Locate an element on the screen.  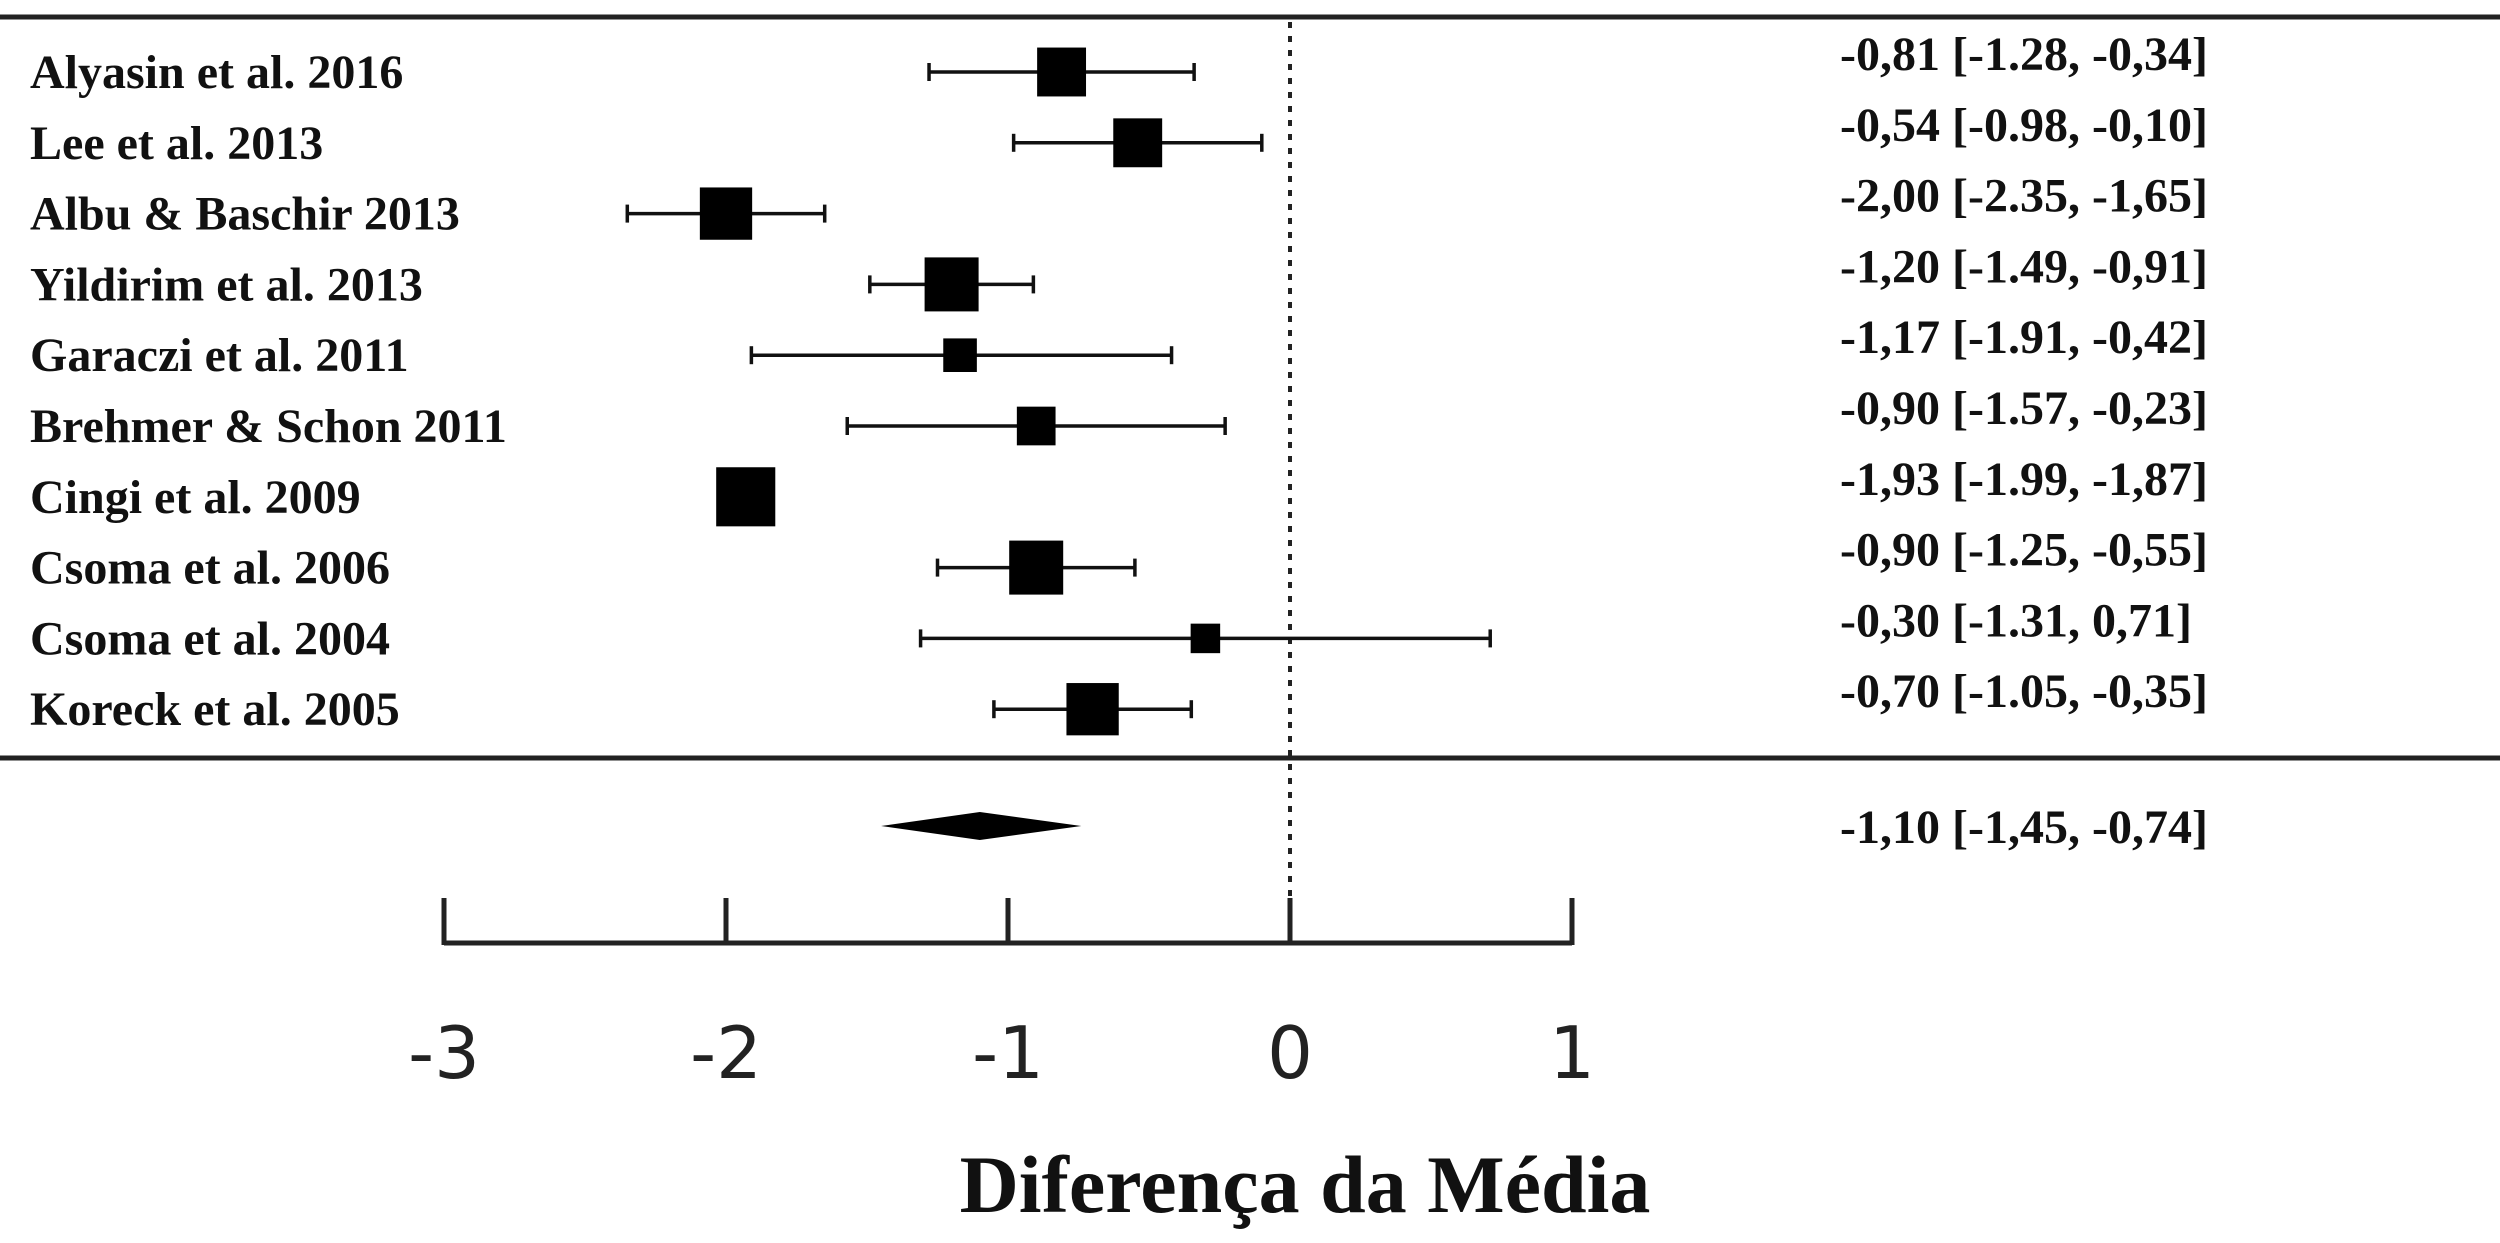
x-axis-title: Diferença da Média is located at coordinates (1305, 1184).